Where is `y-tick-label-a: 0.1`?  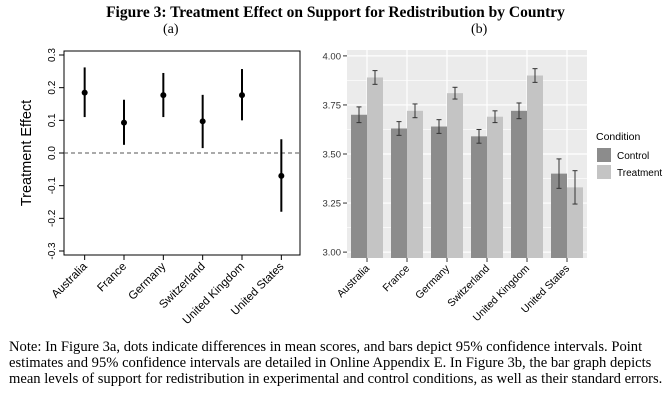
y-tick-label-a: 0.1 is located at coordinates (52, 120).